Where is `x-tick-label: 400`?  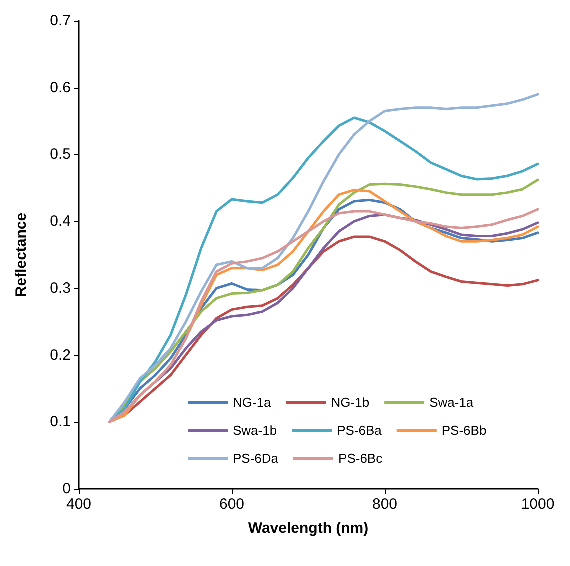
x-tick-label: 400 is located at coordinates (79, 504).